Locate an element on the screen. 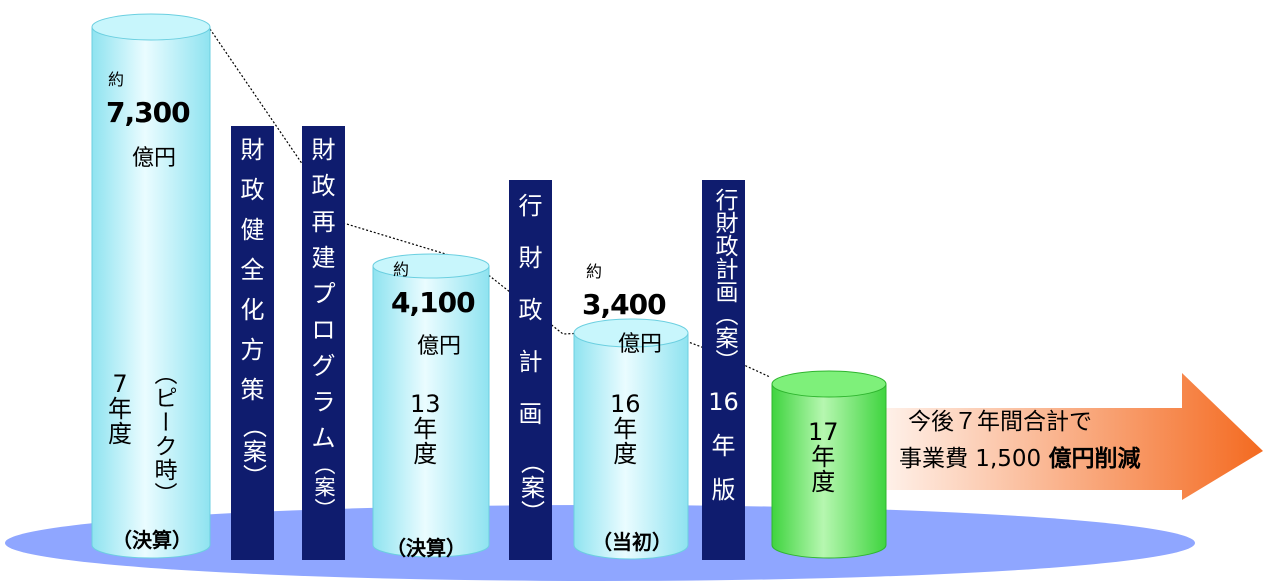 The width and height of the screenshot is (1265, 584). y16-year-do: 度 is located at coordinates (625, 454).